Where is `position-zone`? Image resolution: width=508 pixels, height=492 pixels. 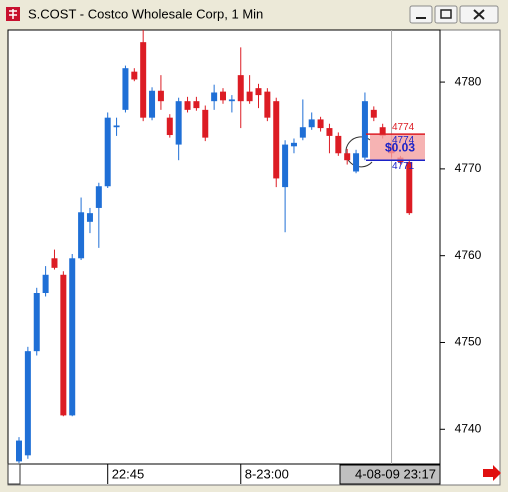 position-zone is located at coordinates (397, 147).